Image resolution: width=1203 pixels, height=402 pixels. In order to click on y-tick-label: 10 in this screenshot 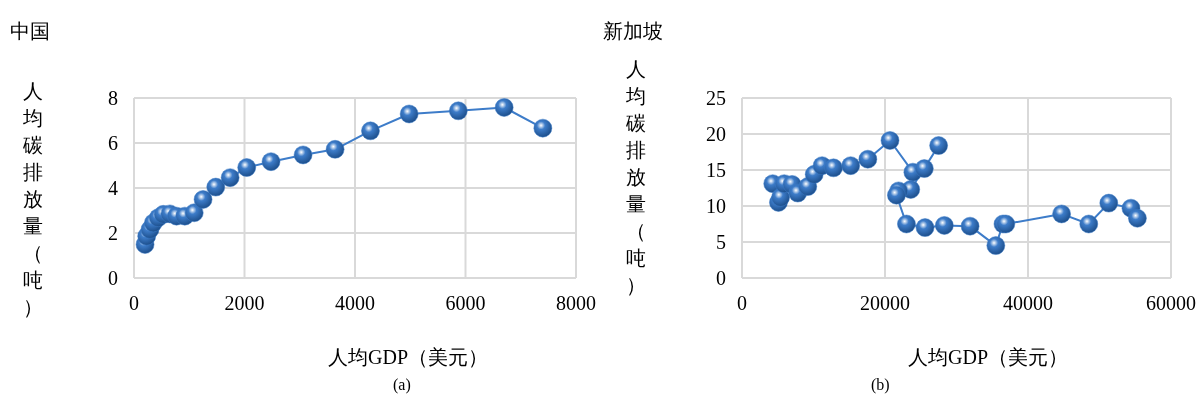, I will do `click(716, 206)`.